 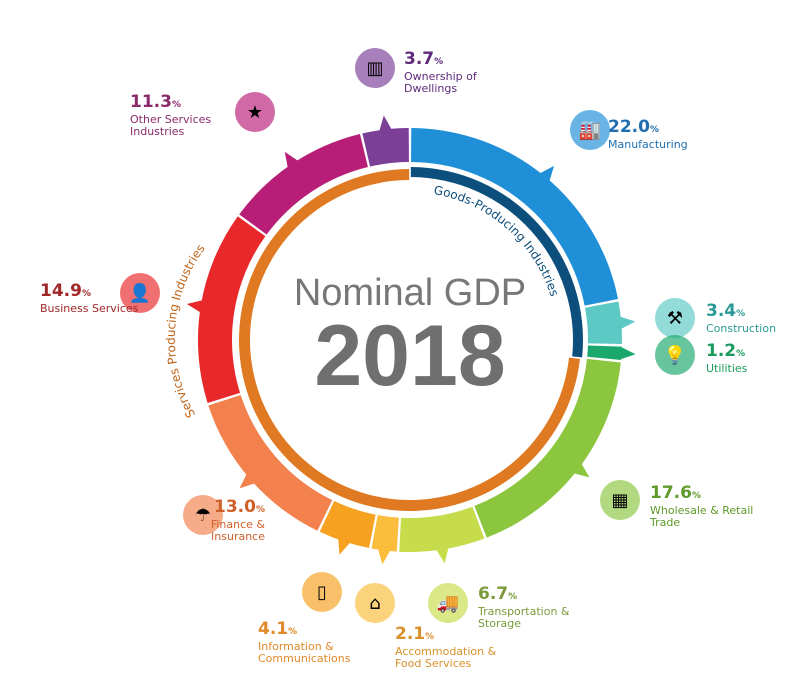 I want to click on slice-finance-insurance, so click(x=270, y=462).